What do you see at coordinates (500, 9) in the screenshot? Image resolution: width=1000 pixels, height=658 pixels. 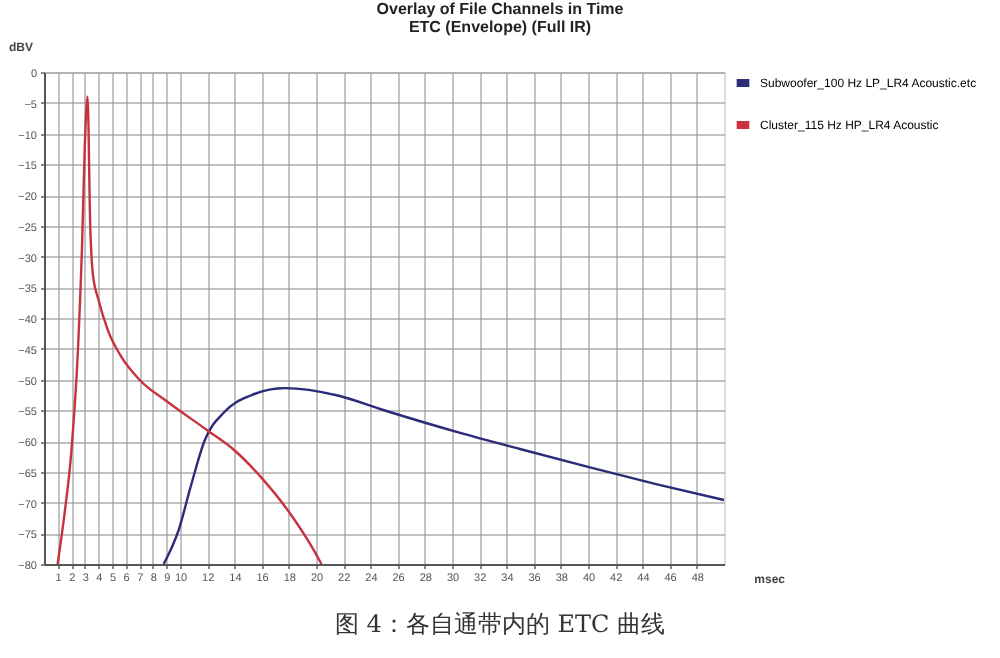 I see `chart-title: Overlay of File Channels in Time` at bounding box center [500, 9].